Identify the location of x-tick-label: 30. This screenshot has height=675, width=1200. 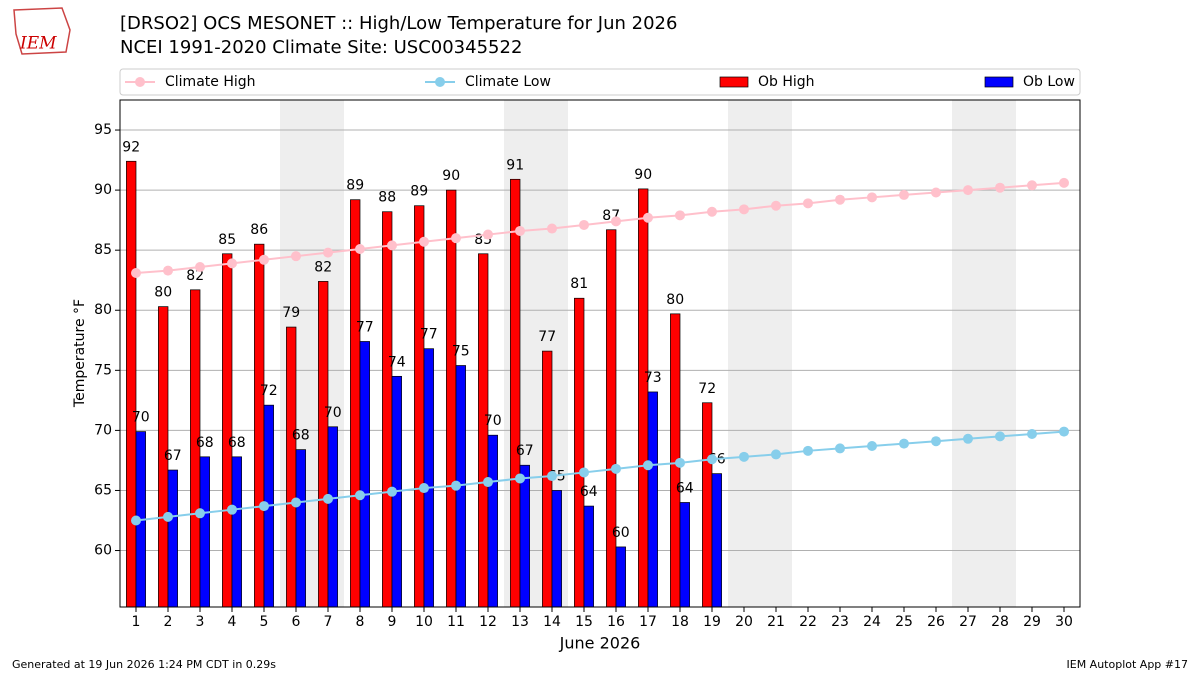
(1064, 622).